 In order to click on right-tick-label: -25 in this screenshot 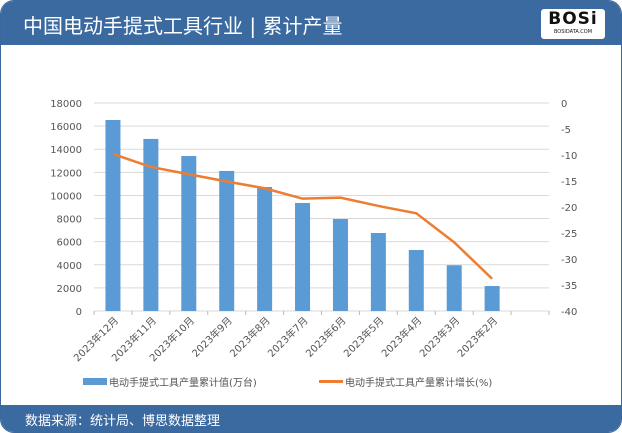, I will do `click(569, 234)`.